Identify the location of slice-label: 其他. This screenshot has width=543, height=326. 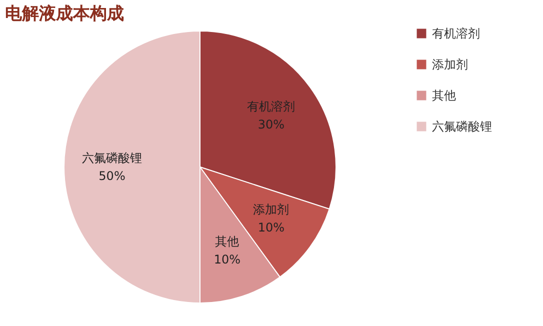
(227, 241).